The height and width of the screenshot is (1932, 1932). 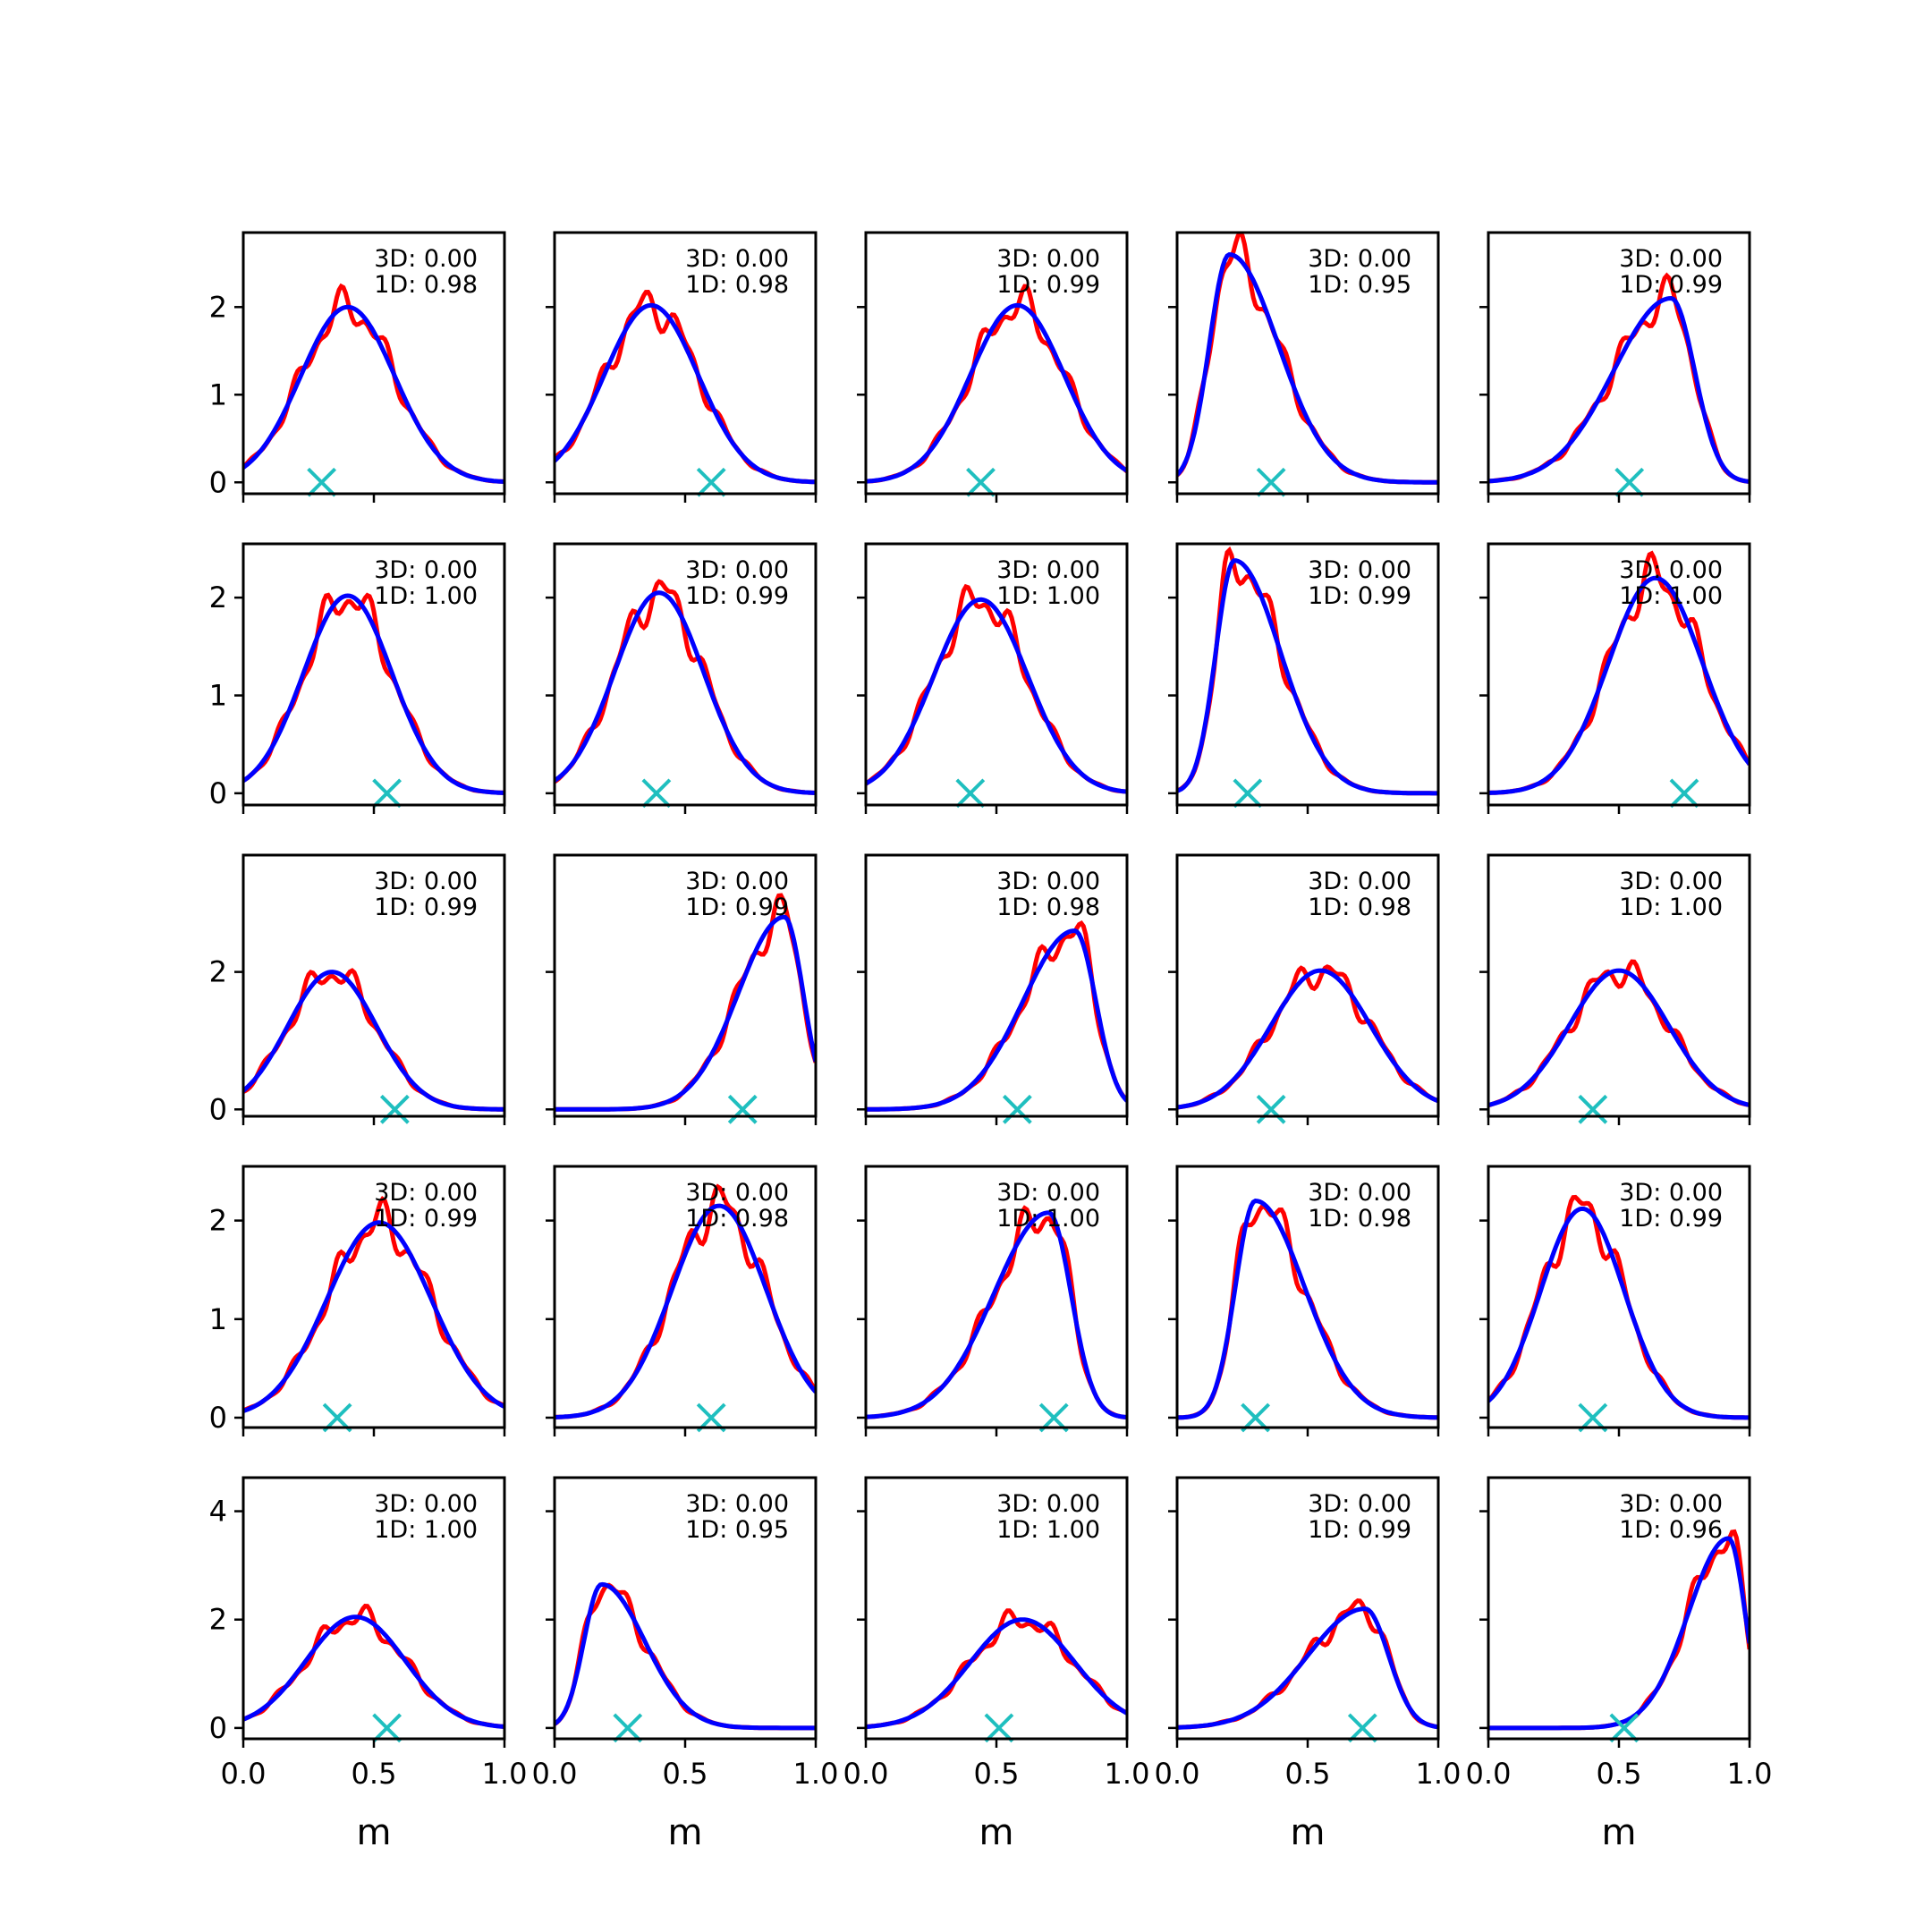 What do you see at coordinates (218, 696) in the screenshot?
I see `y-tick-label: 1` at bounding box center [218, 696].